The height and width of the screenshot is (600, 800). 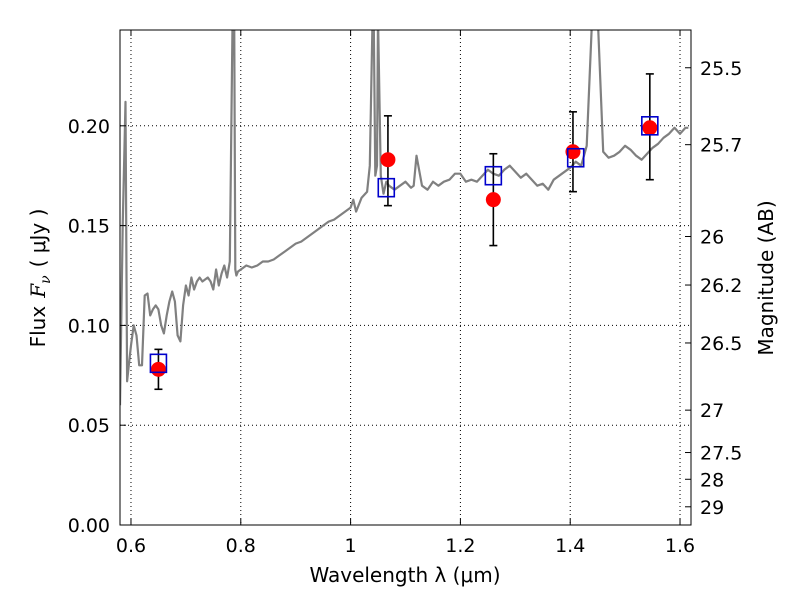 What do you see at coordinates (712, 237) in the screenshot?
I see `magnitude-tick-label: 26` at bounding box center [712, 237].